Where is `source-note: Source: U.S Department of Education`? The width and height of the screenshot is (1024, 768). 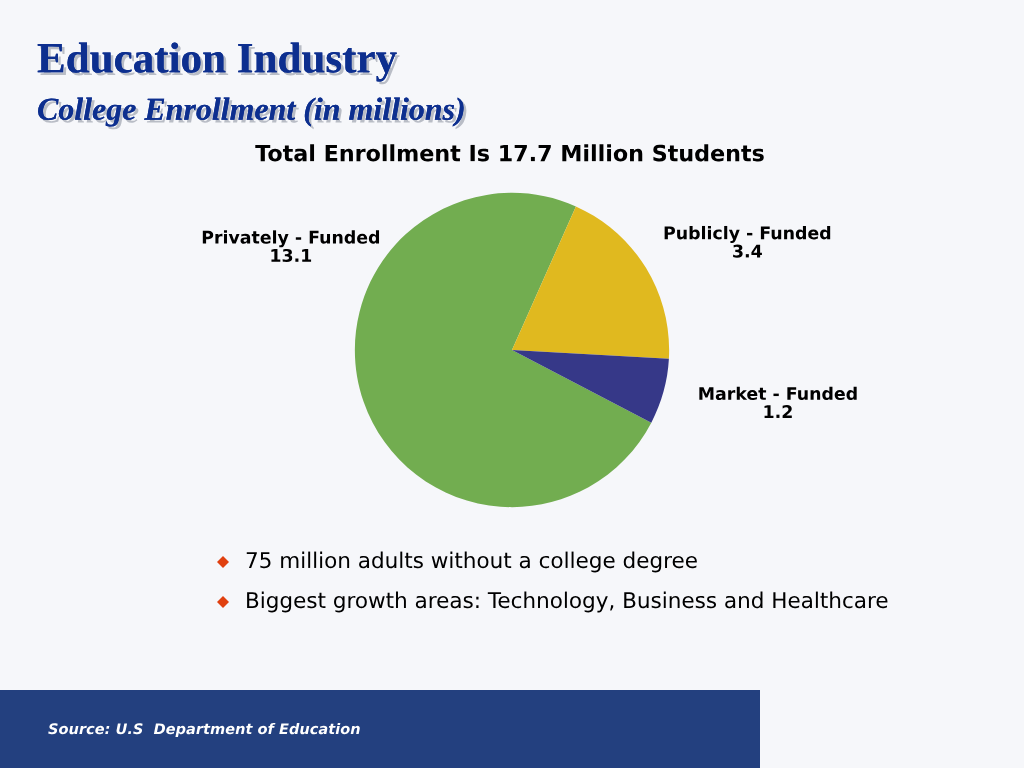 source-note: Source: U.S Department of Education is located at coordinates (204, 730).